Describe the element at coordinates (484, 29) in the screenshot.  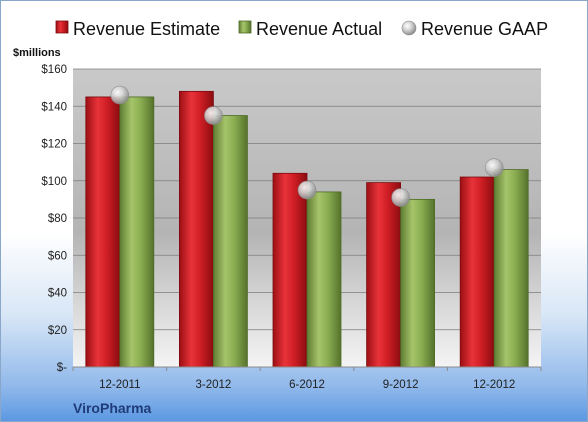
I see `legend-label-gaap: Revenue GAAP` at that location.